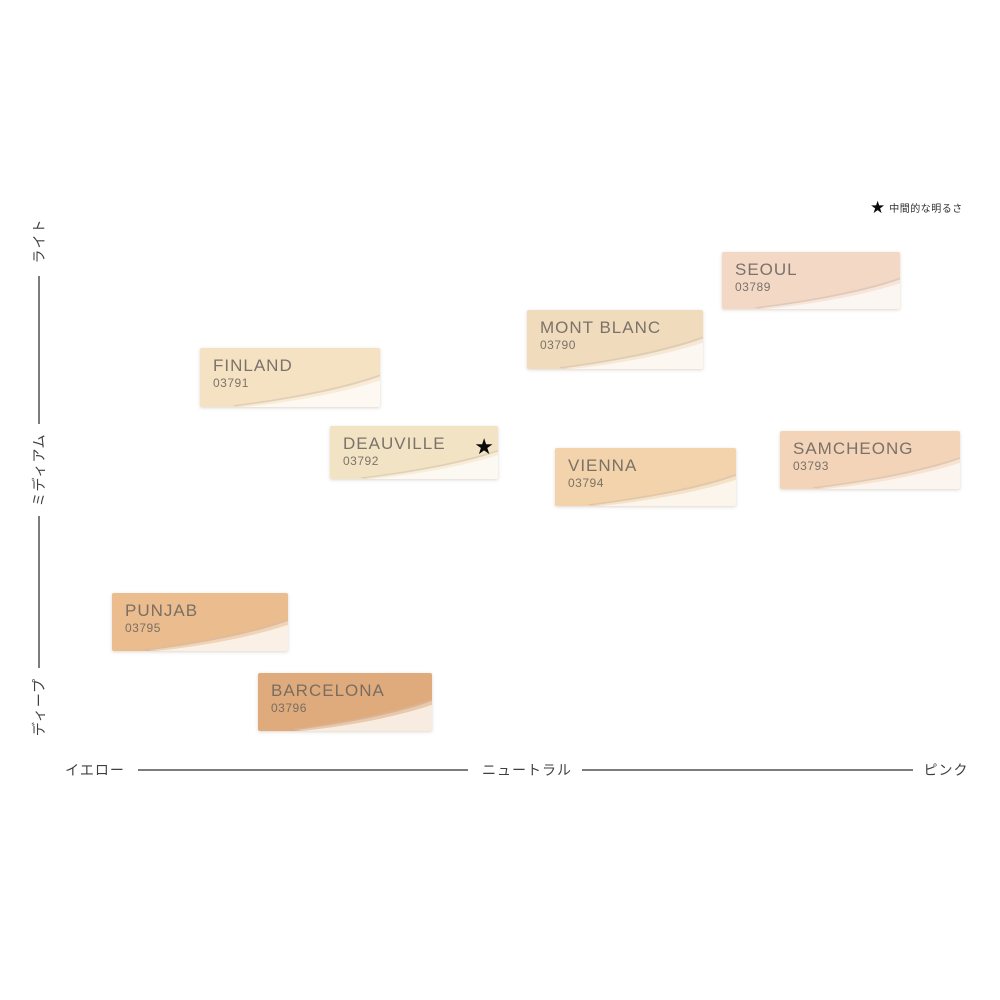 This screenshot has width=1000, height=1000. What do you see at coordinates (926, 209) in the screenshot?
I see `legend-label: 中間的な明るさ` at bounding box center [926, 209].